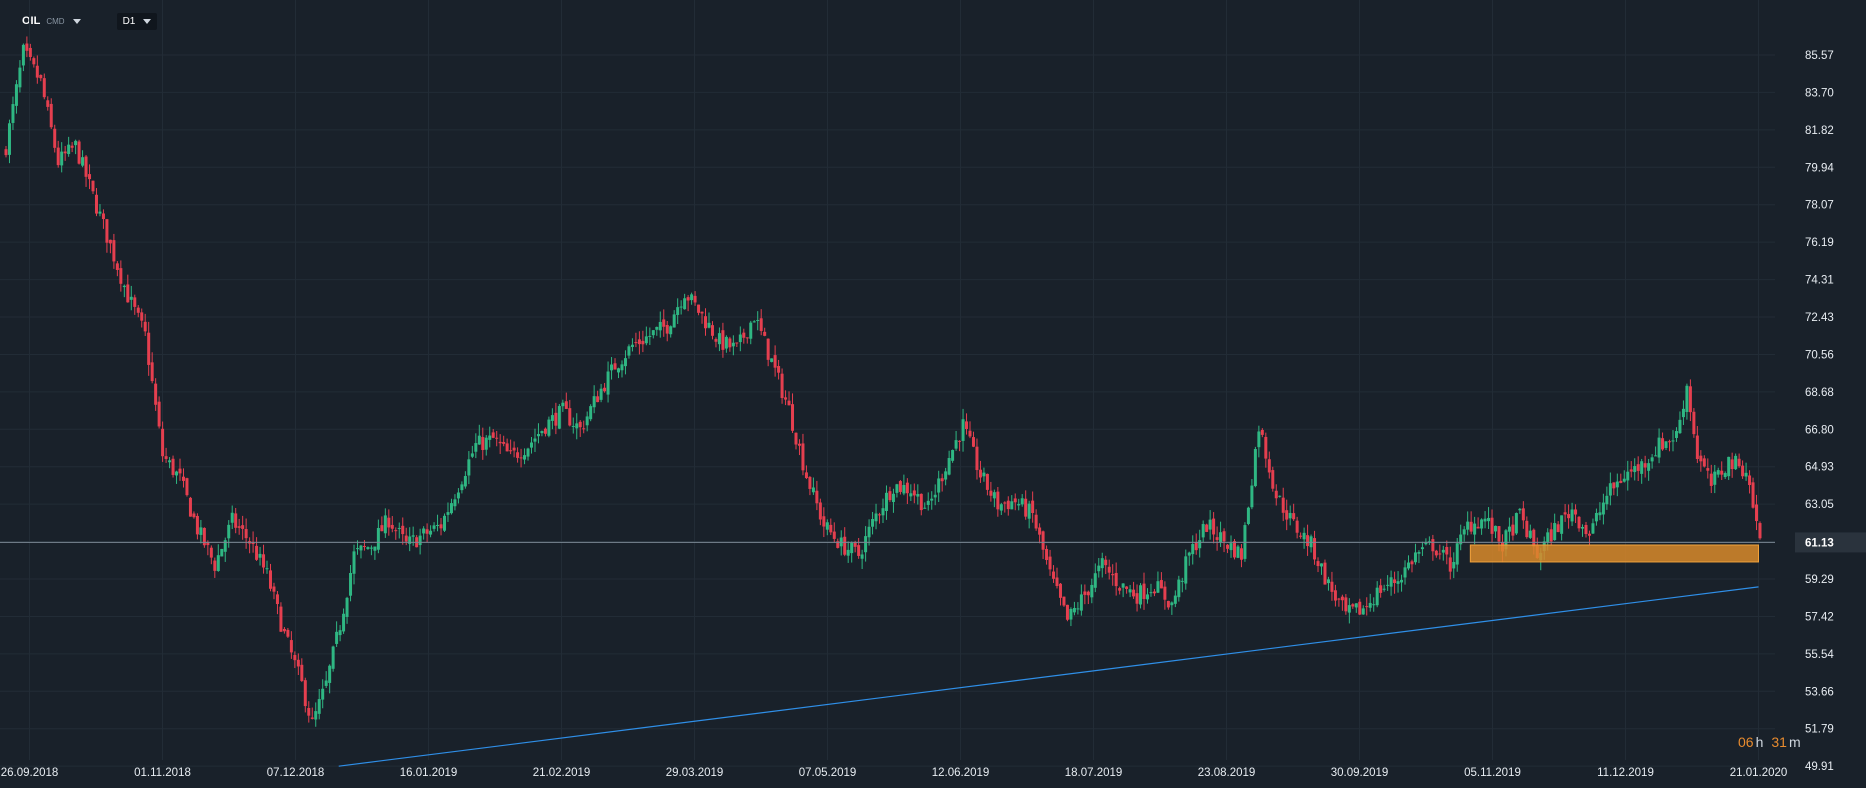  I want to click on x-axis-label: 23.08.2019, so click(1227, 773).